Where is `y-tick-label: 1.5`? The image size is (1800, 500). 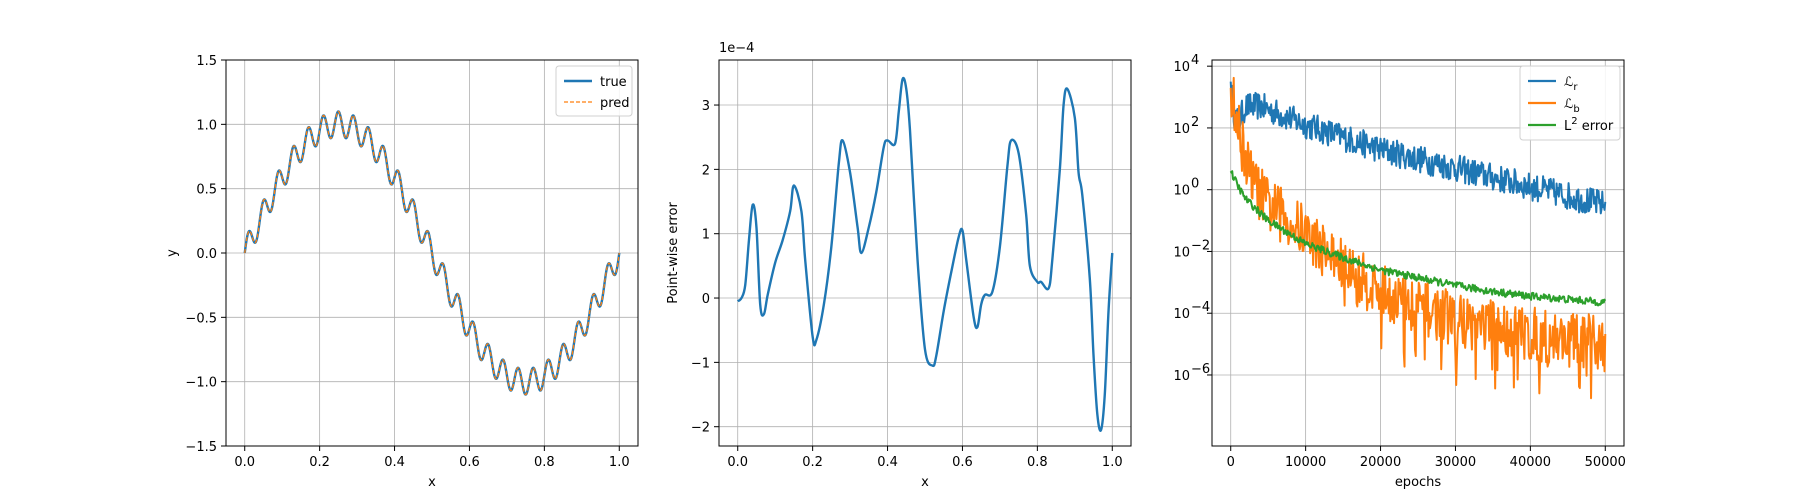
y-tick-label: 1.5 is located at coordinates (206, 61).